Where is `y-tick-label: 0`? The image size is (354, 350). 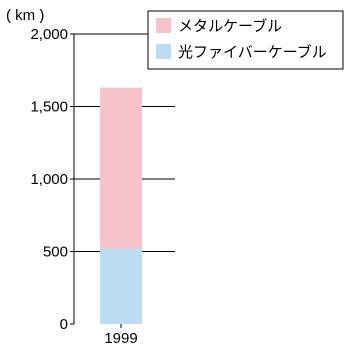
y-tick-label: 0 is located at coordinates (64, 324).